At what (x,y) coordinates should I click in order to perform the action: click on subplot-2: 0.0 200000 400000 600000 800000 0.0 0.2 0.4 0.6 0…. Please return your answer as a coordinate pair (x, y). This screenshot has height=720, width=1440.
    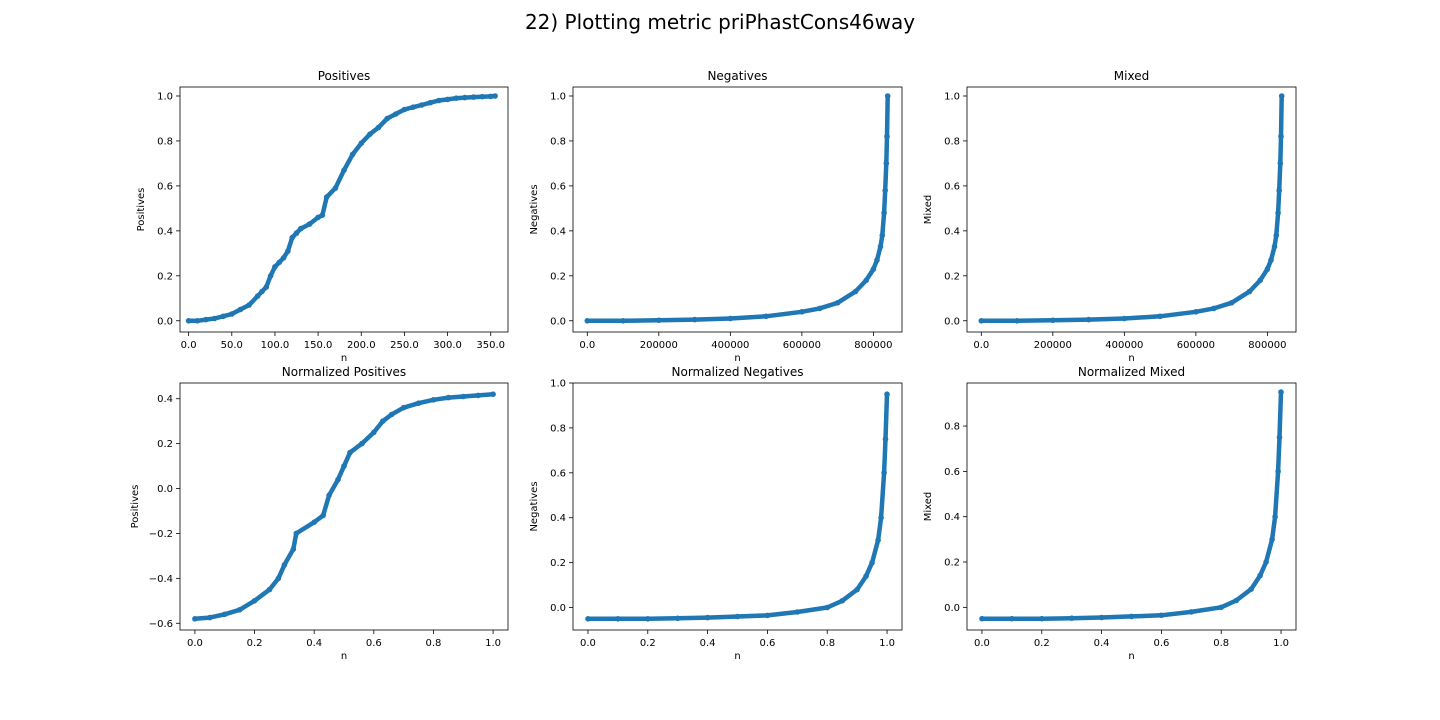
    Looking at the image, I should click on (716, 216).